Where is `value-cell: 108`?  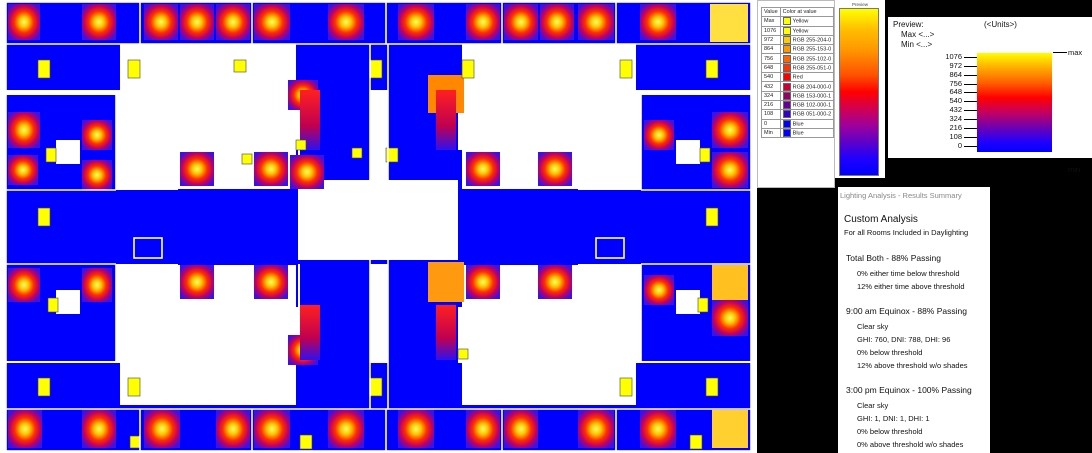 value-cell: 108 is located at coordinates (771, 114).